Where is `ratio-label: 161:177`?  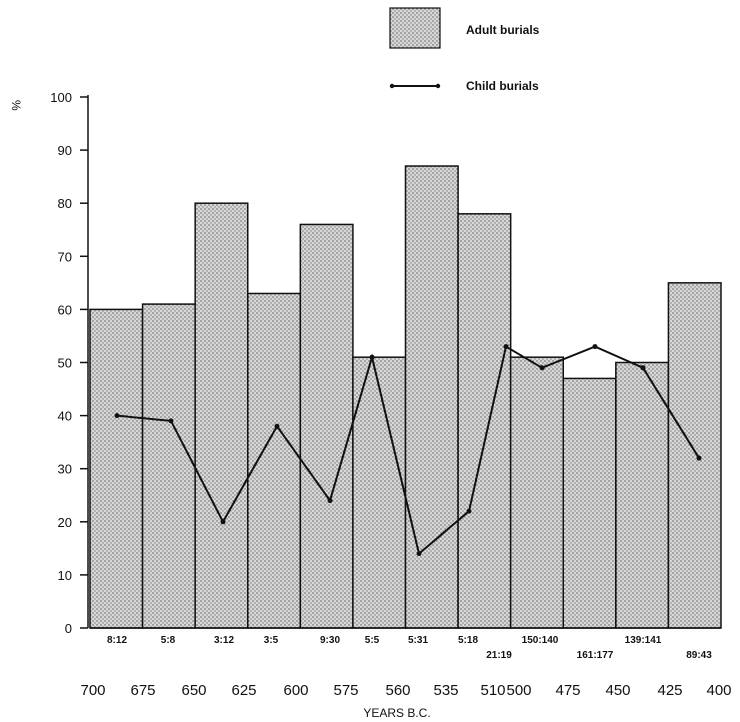
ratio-label: 161:177 is located at coordinates (595, 655).